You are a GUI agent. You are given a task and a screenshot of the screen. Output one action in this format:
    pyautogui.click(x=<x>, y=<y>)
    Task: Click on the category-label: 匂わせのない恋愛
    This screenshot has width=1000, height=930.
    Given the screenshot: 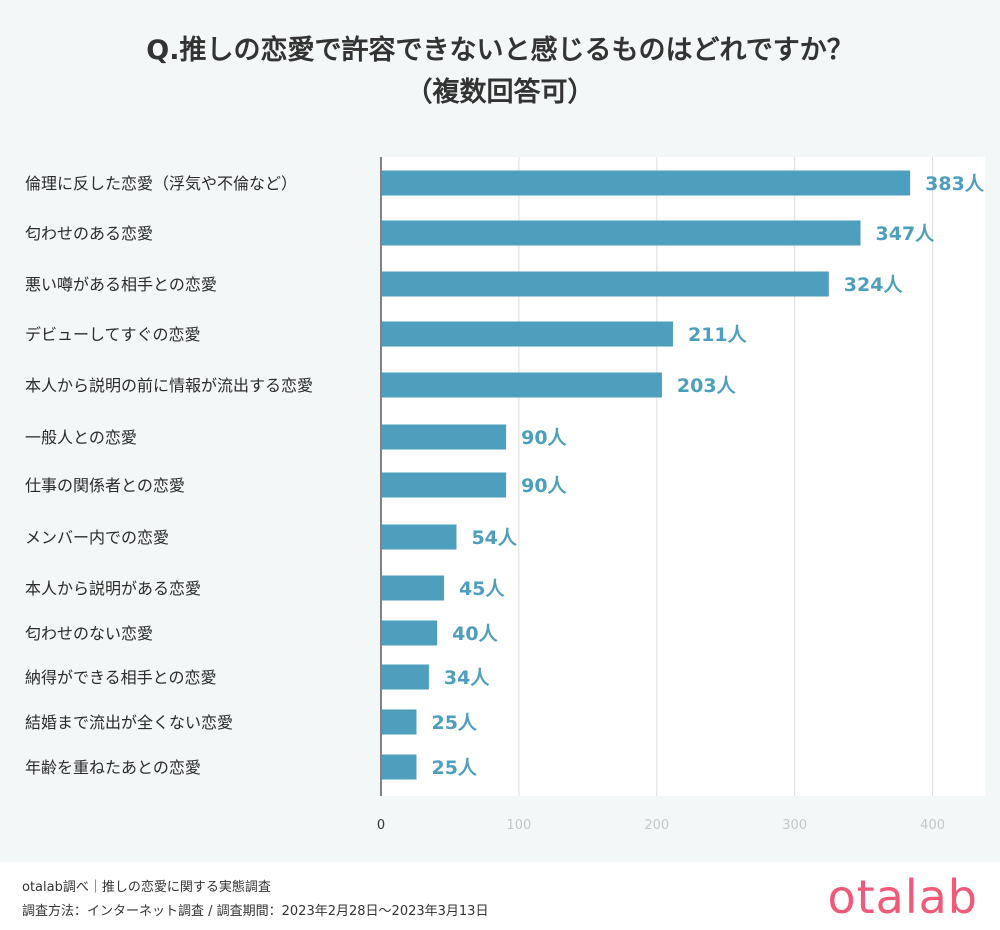 What is the action you would take?
    pyautogui.click(x=89, y=633)
    